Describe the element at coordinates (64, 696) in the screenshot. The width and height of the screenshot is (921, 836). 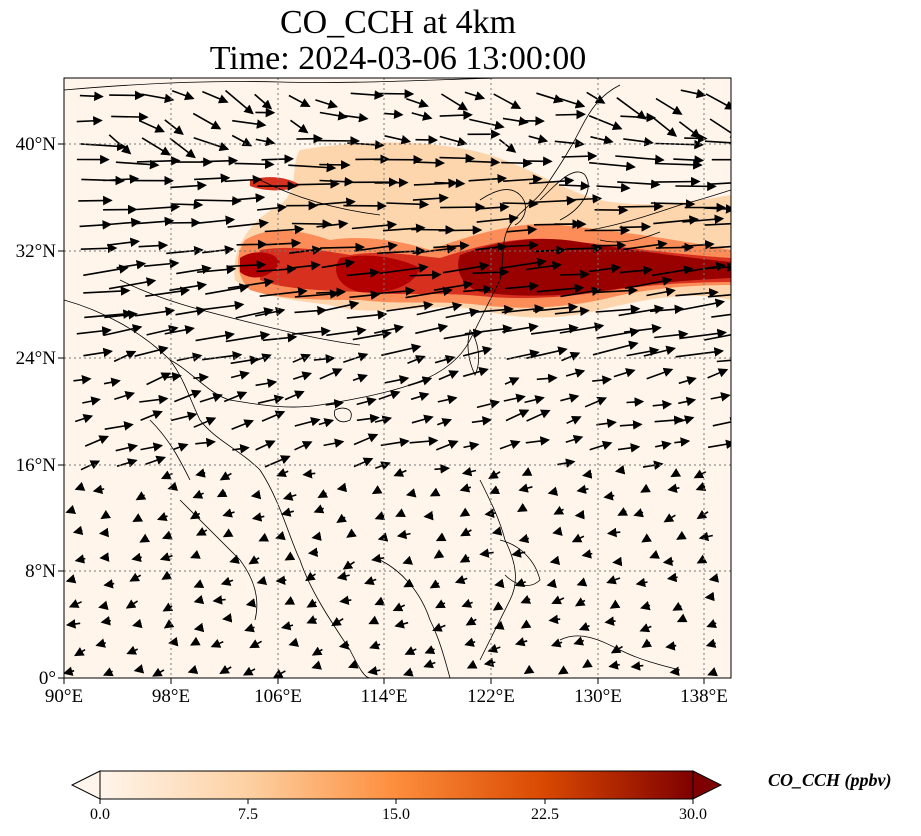
I see `lon-label: 90°E` at that location.